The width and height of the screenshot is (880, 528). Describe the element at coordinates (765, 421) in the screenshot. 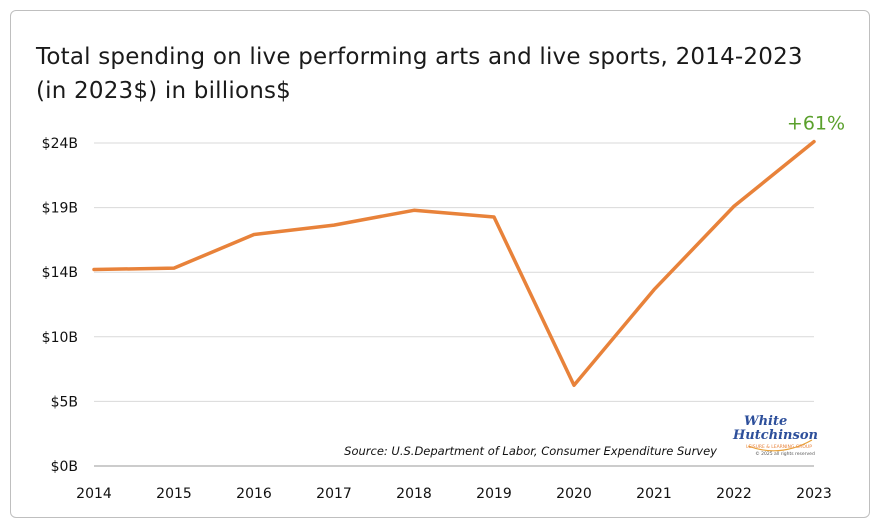

I see `logo-line-1: White` at that location.